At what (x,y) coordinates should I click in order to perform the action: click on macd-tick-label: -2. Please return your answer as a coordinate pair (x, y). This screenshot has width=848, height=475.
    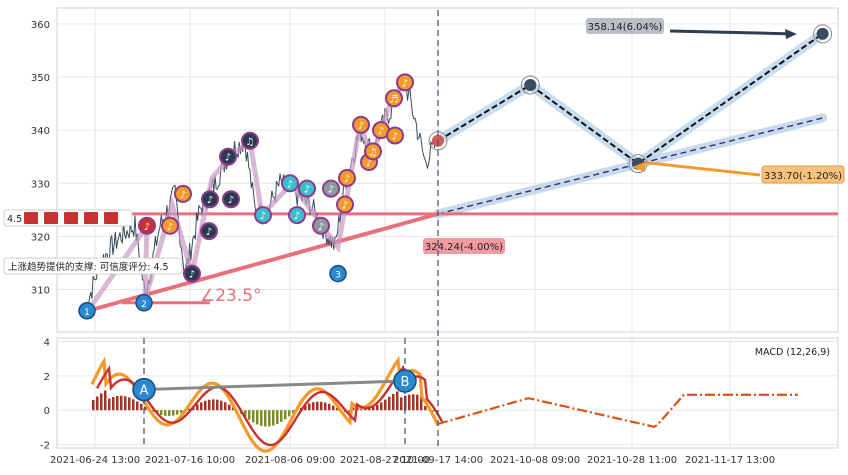
    Looking at the image, I should click on (45, 446).